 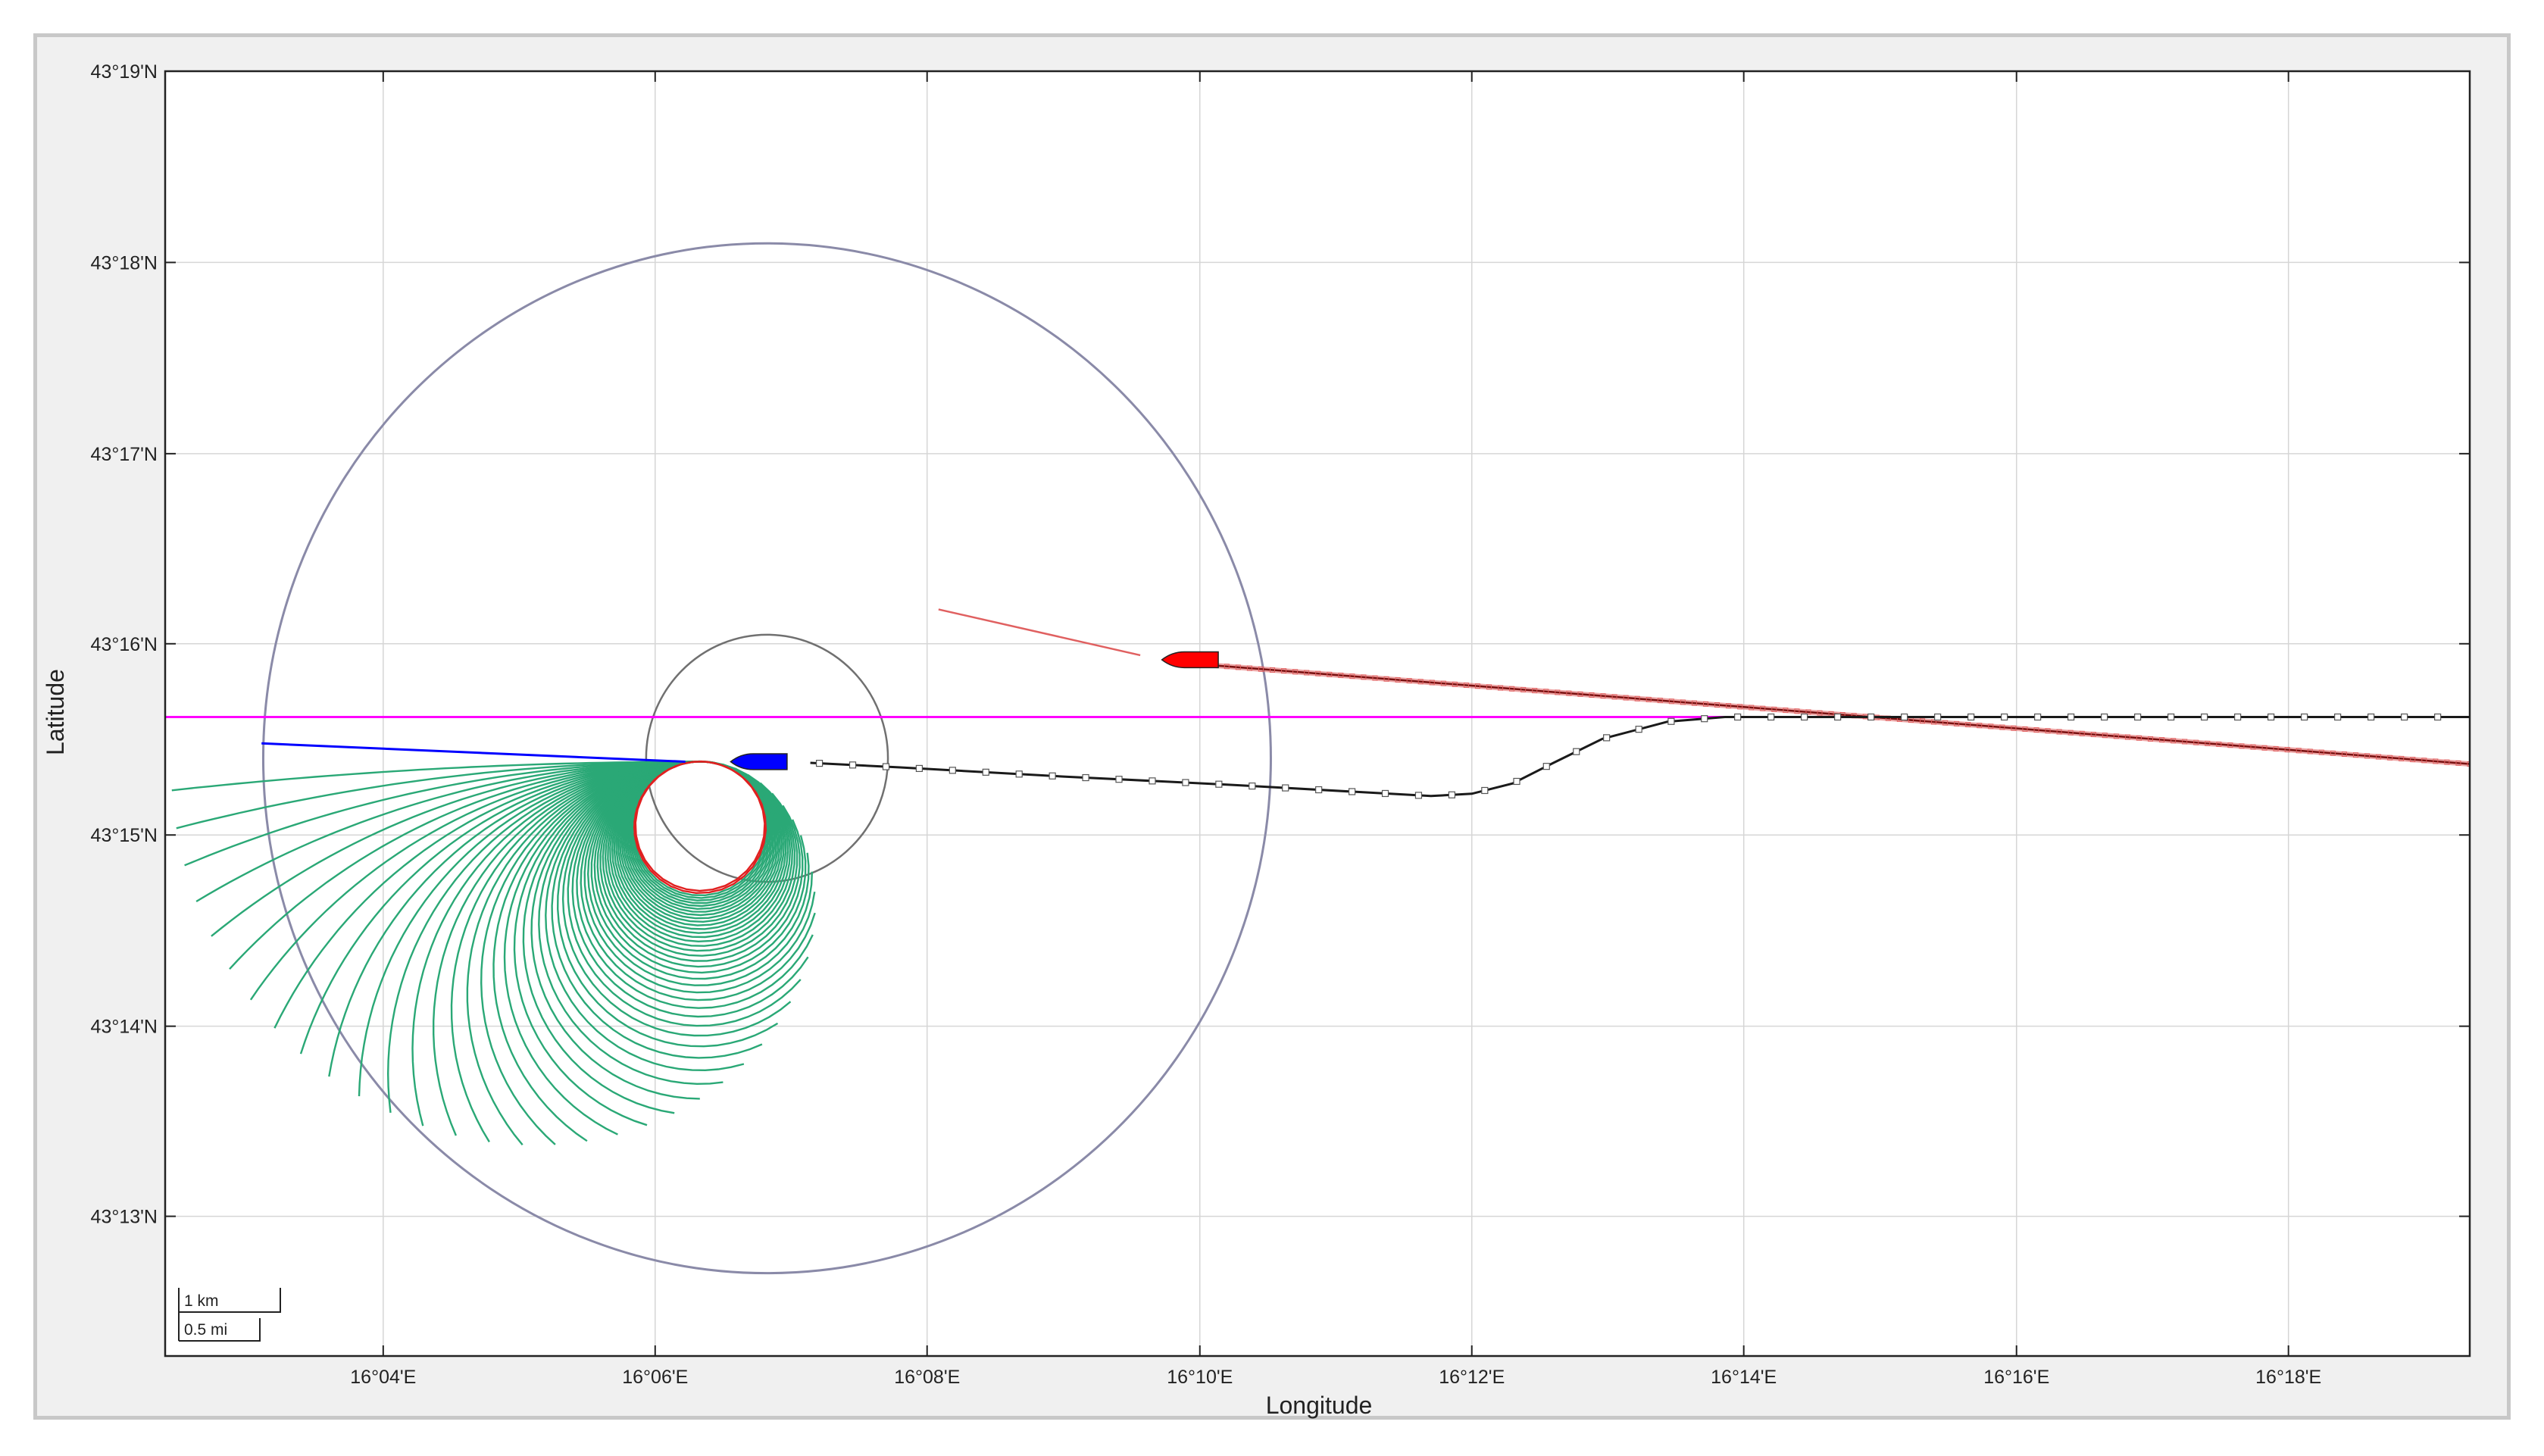 What do you see at coordinates (55, 712) in the screenshot?
I see `y-axis-title: Latitude` at bounding box center [55, 712].